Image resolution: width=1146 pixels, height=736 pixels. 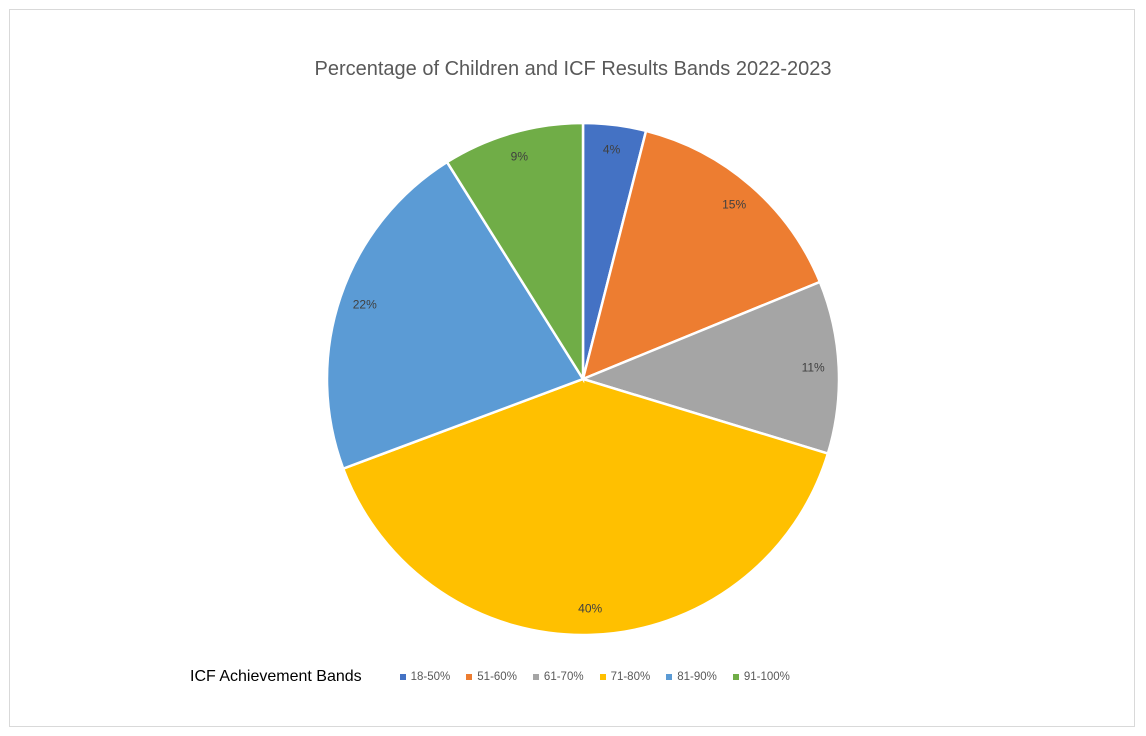 What do you see at coordinates (813, 367) in the screenshot?
I see `data-label-61-70%: 11%` at bounding box center [813, 367].